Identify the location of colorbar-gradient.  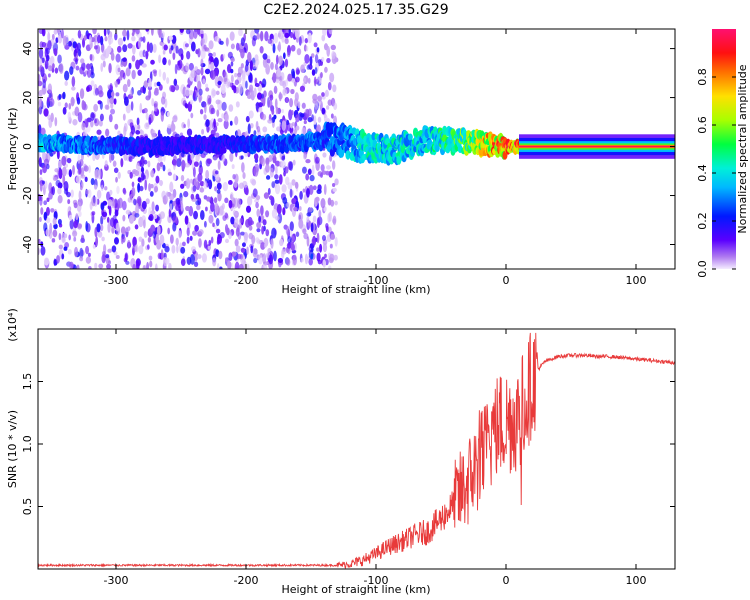
(724, 149).